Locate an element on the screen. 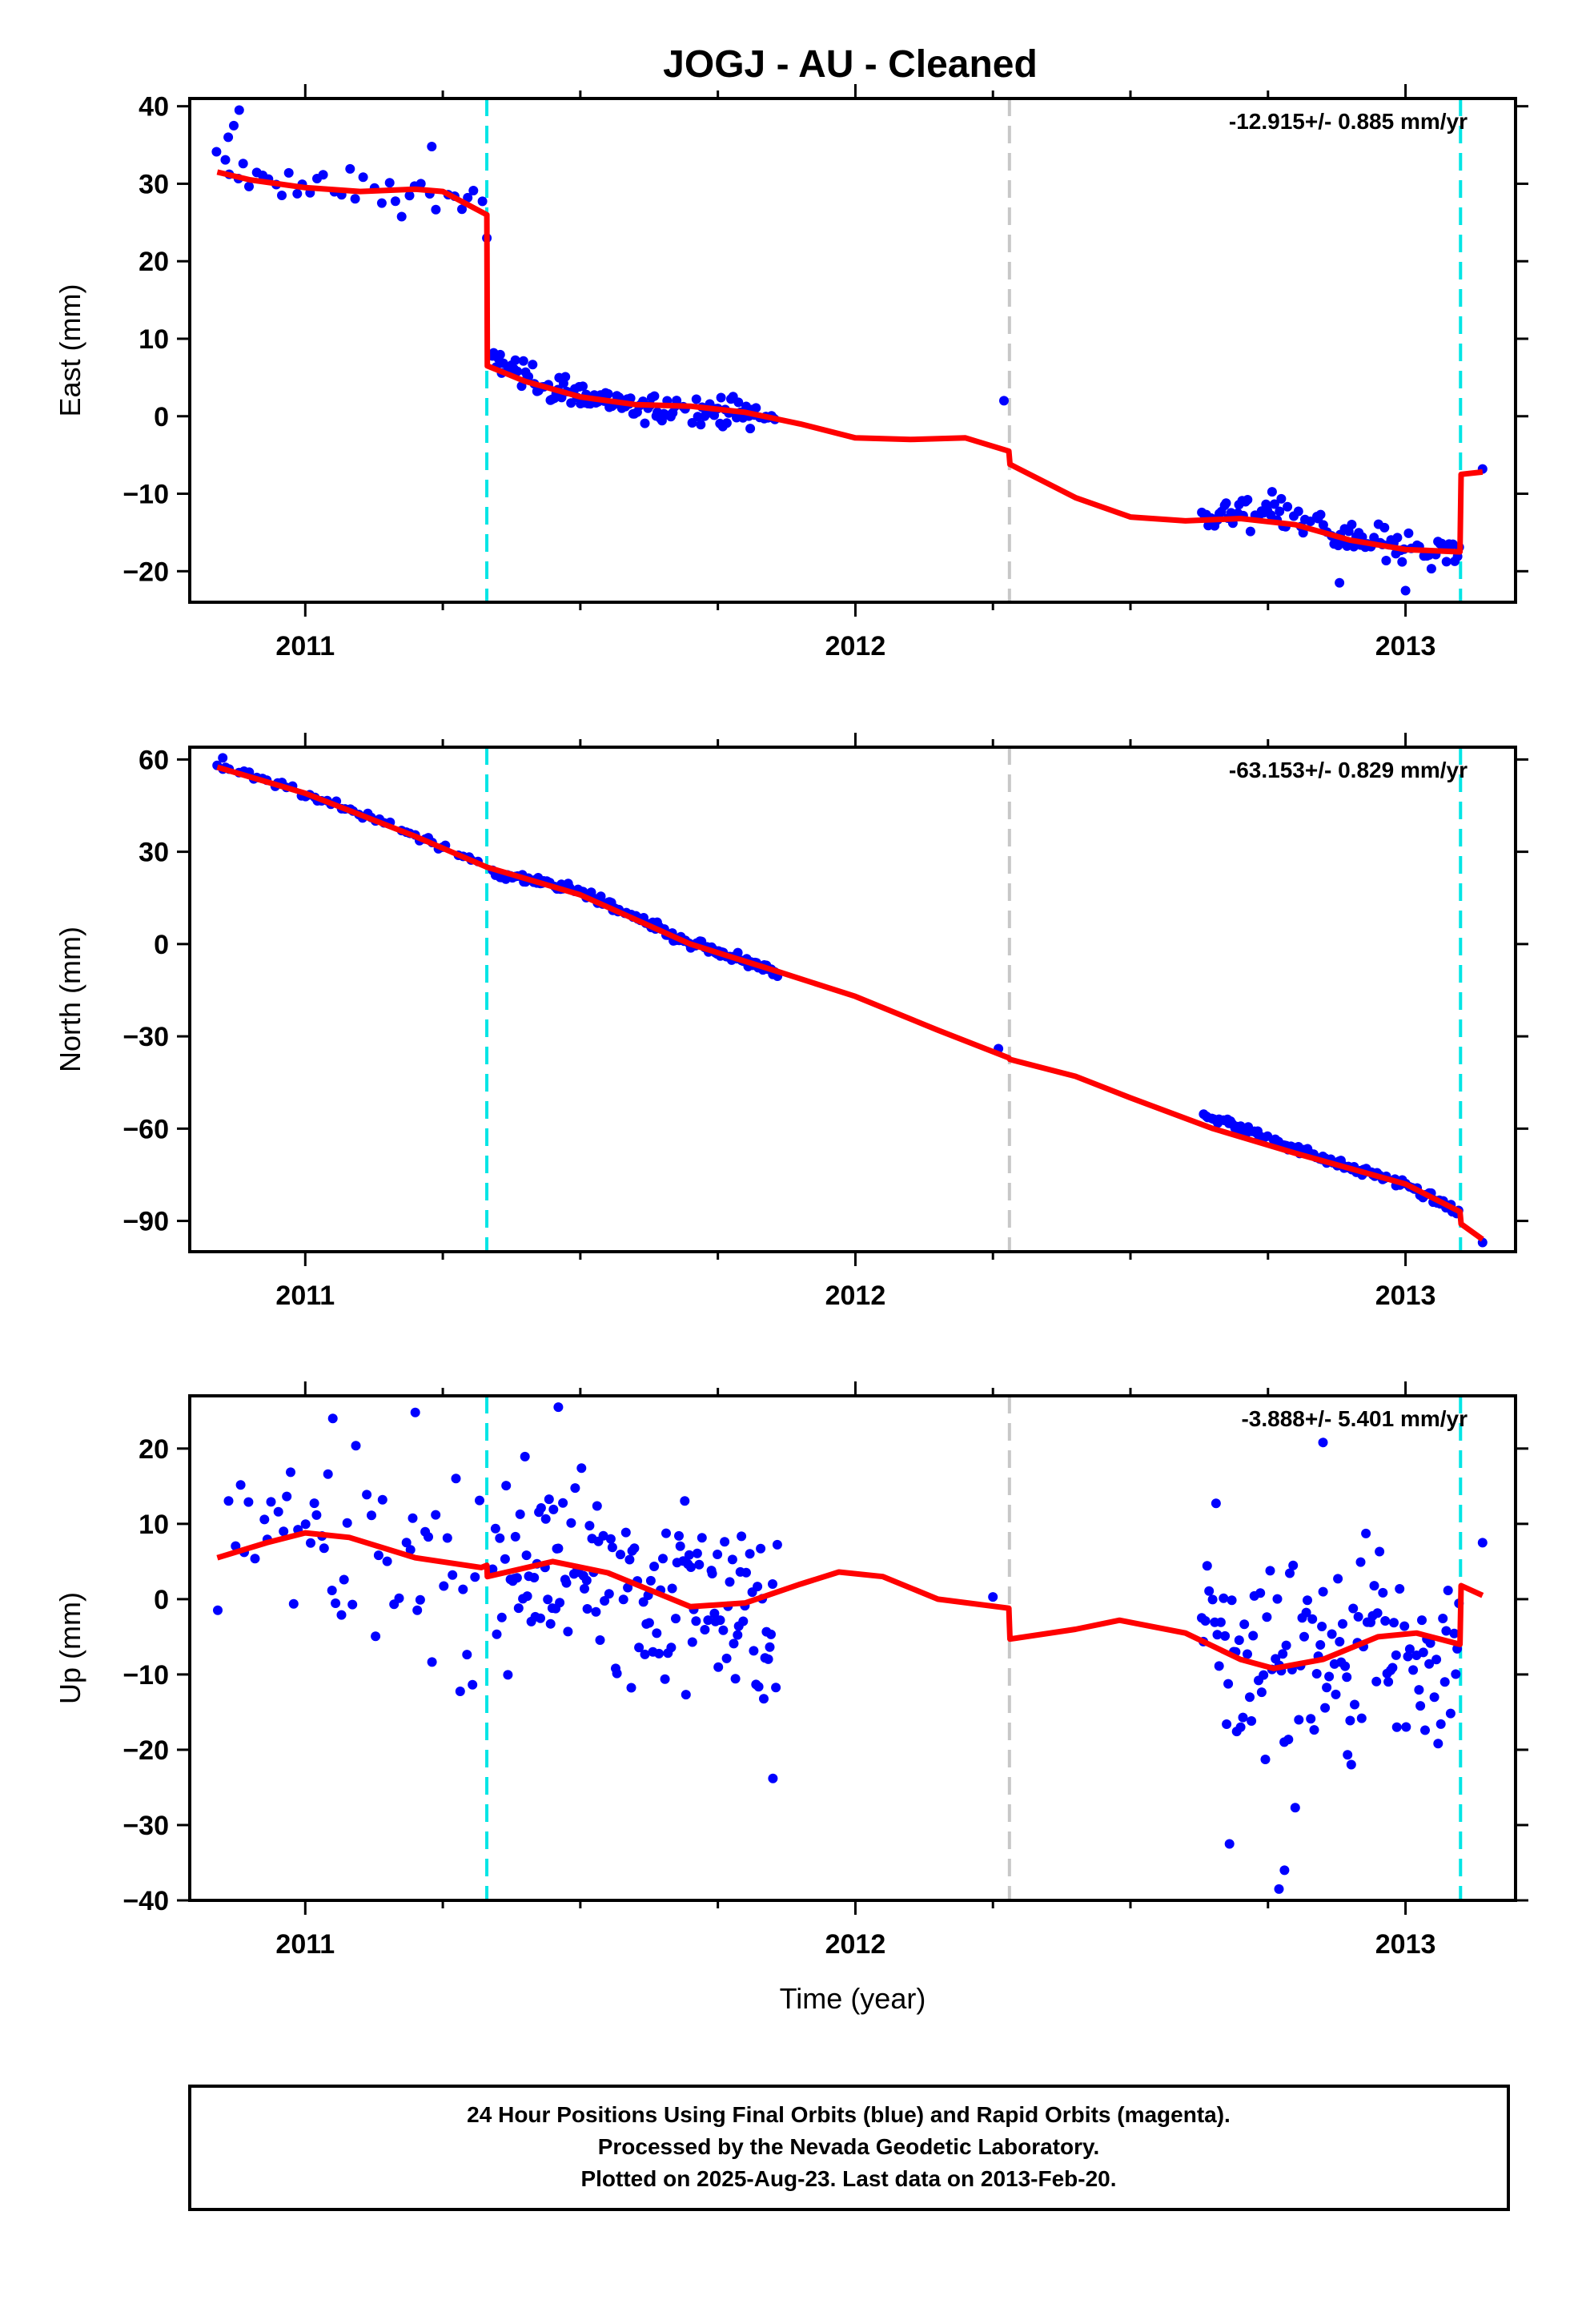 This screenshot has height=2324, width=1582. east-rate-label: -12.915+/- 0.885 mm/yr is located at coordinates (1349, 121).